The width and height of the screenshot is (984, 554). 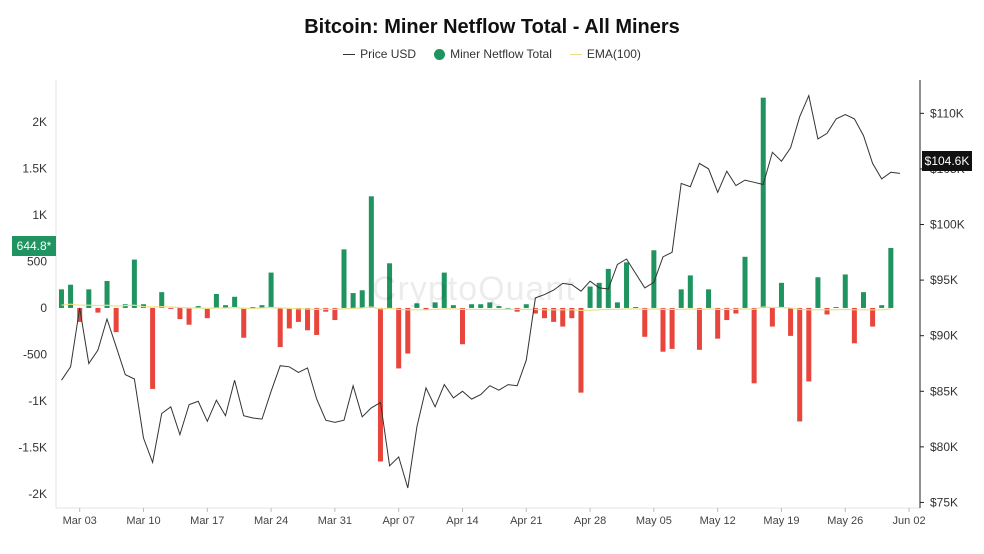 I want to click on legend-item-ema: EMA(100), so click(x=605, y=54).